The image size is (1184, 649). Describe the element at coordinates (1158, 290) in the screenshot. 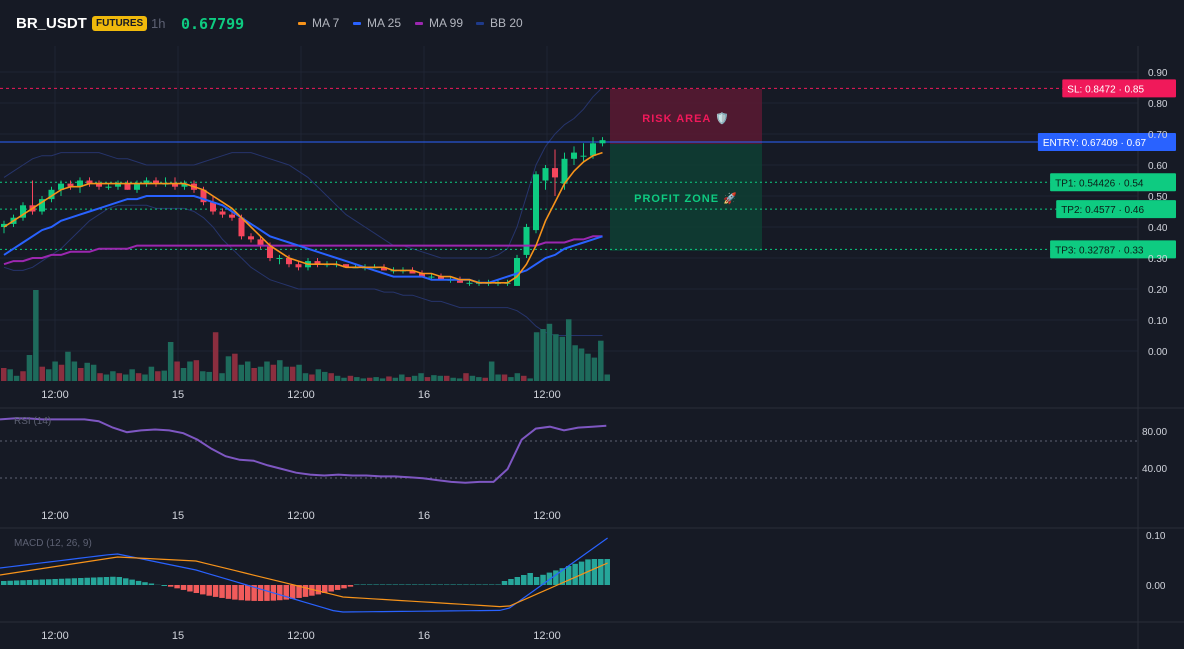

I see `price-tick: 0.20` at that location.